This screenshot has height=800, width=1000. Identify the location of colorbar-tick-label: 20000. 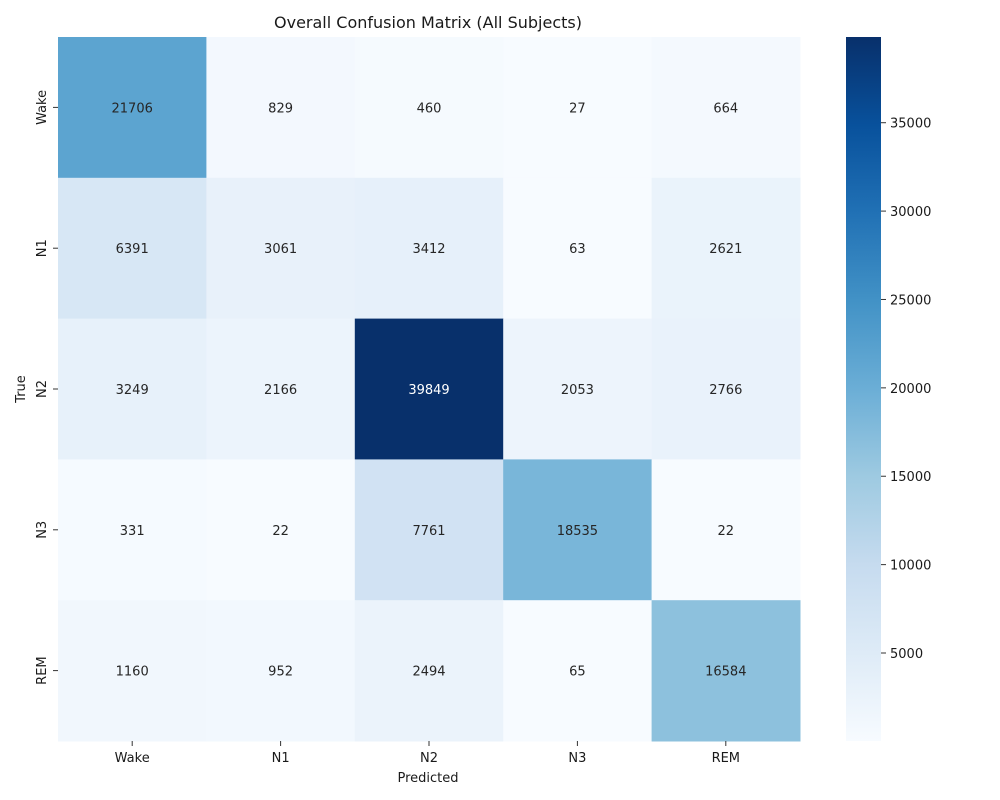
(910, 389).